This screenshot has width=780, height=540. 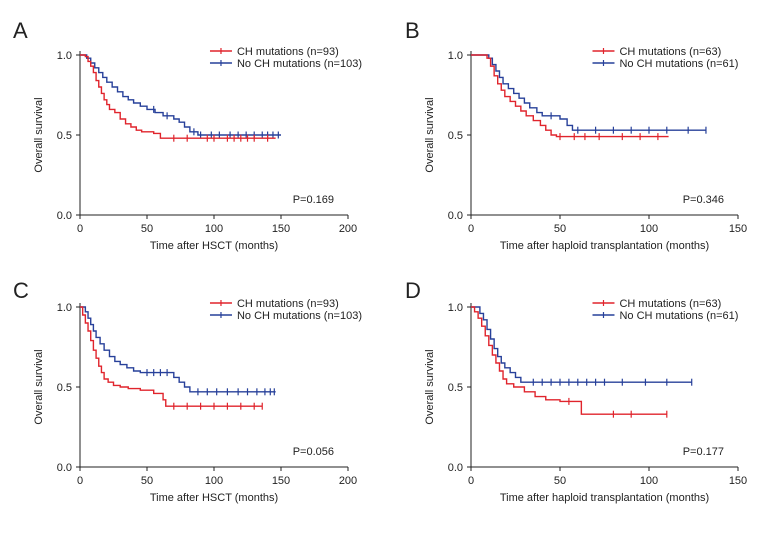 I want to click on p-value: P=0.346, so click(x=703, y=200).